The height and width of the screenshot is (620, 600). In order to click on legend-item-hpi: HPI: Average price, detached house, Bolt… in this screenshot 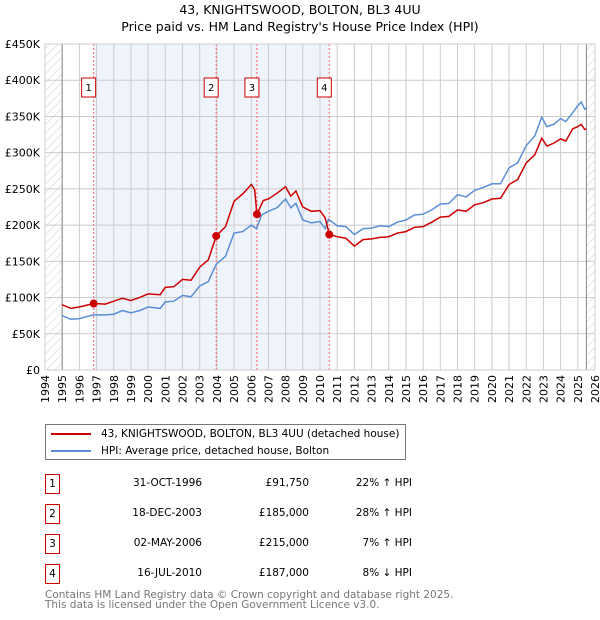, I will do `click(190, 451)`.